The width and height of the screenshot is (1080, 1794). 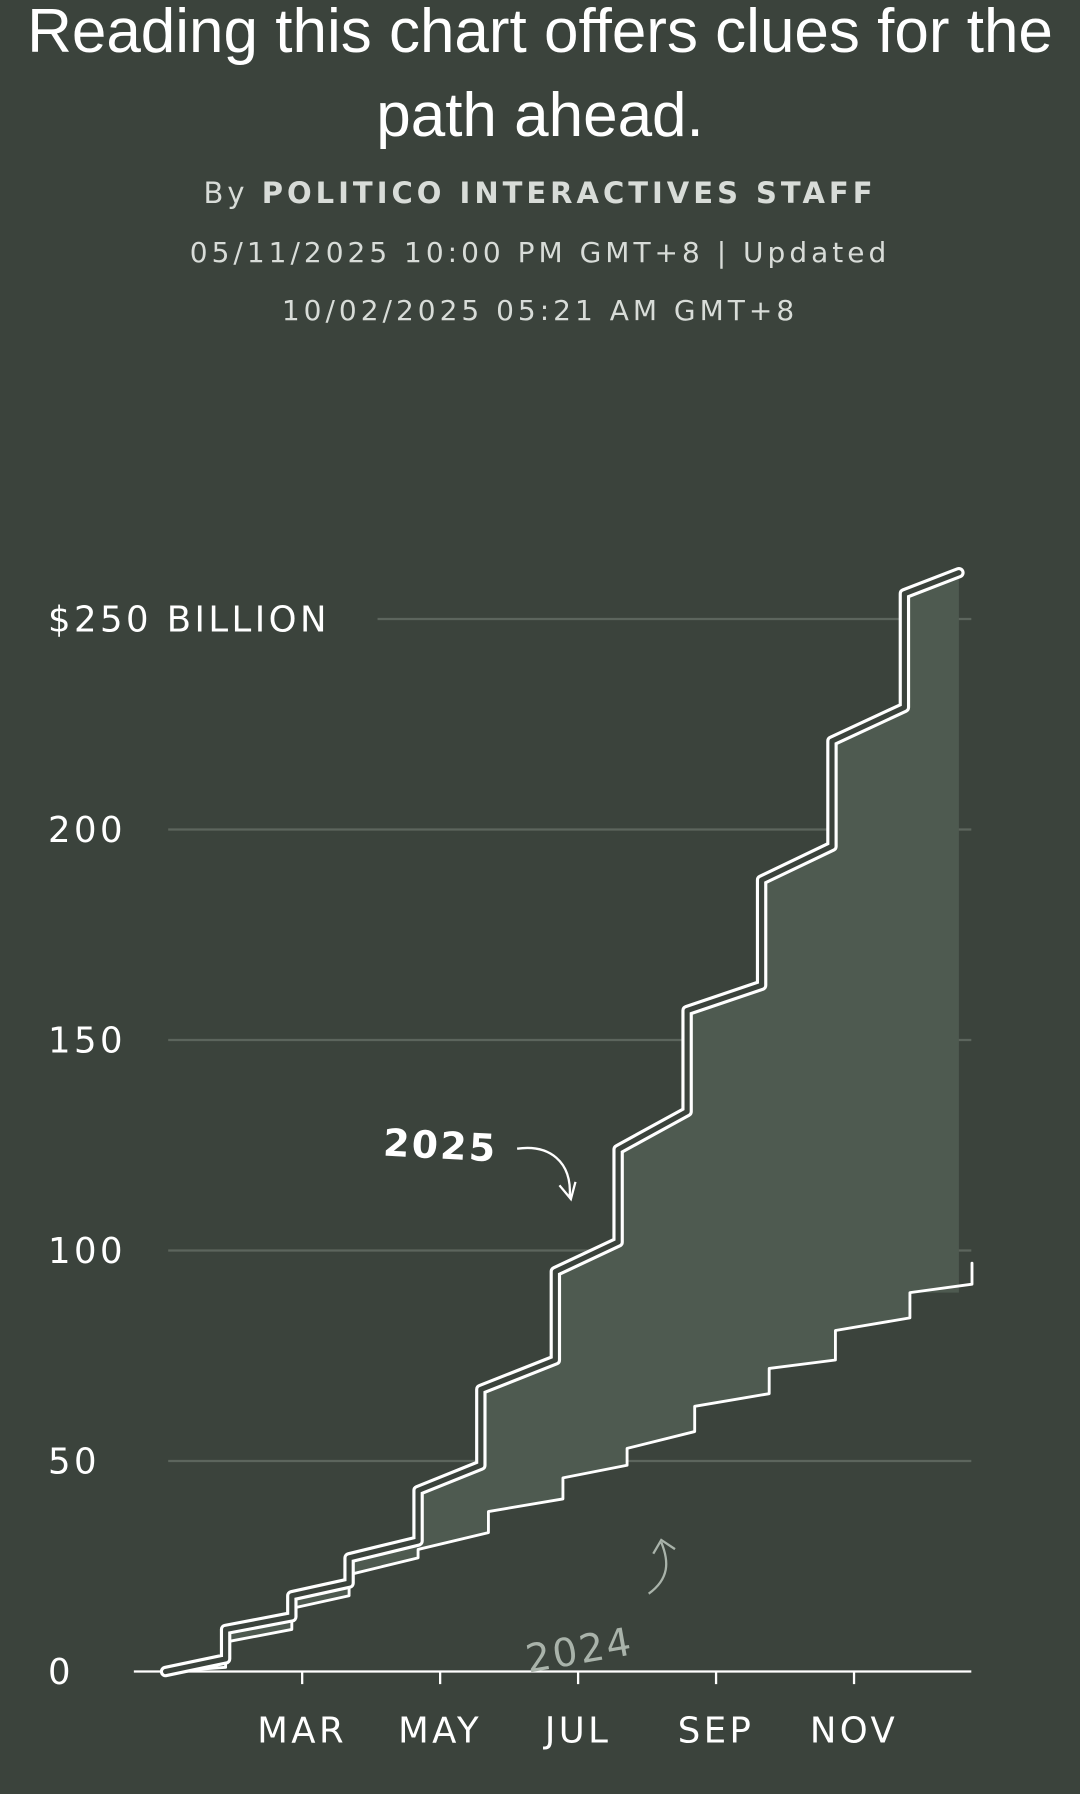 I want to click on byline: By POLITICO INTERACTIVES STAFF, so click(x=540, y=193).